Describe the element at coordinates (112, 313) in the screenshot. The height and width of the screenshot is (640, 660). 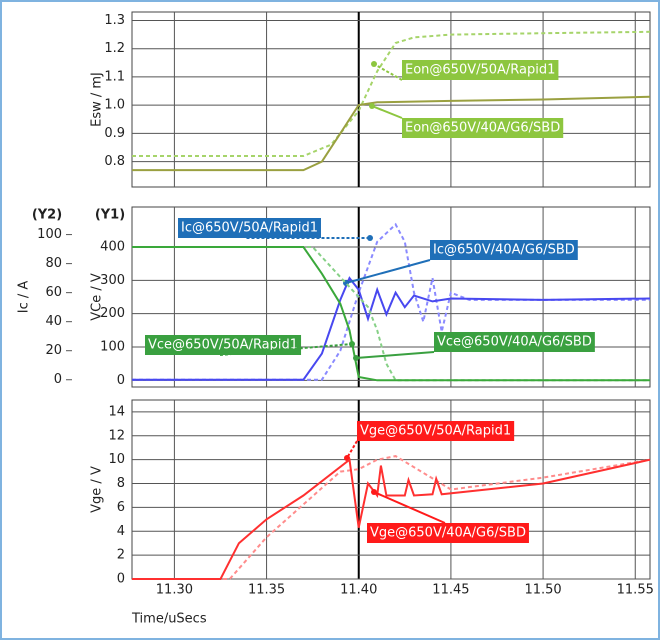
I see `y-tick-label: 200` at that location.